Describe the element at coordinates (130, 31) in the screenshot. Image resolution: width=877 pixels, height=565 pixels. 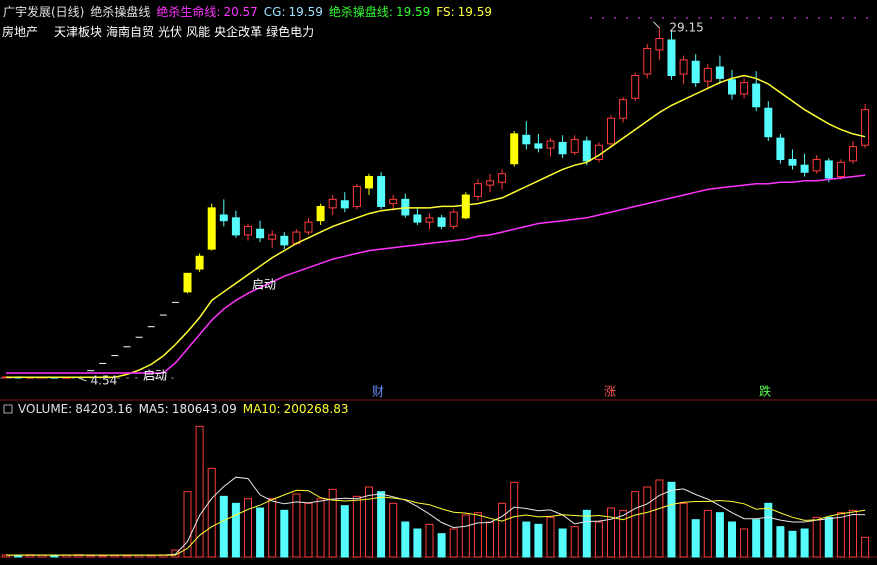
I see `tag: 海南自贸` at that location.